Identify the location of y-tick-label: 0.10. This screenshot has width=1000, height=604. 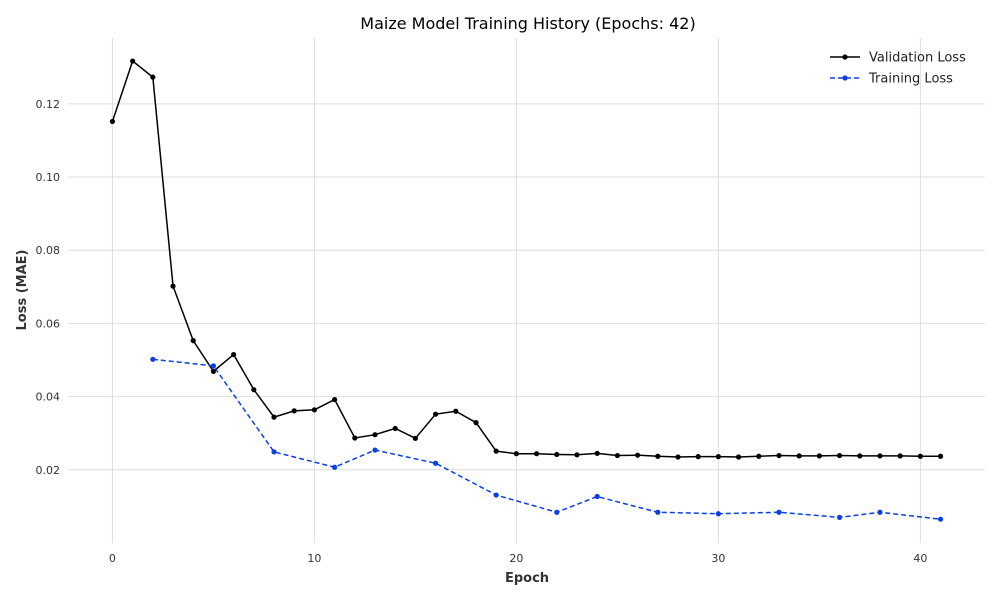
(48, 177).